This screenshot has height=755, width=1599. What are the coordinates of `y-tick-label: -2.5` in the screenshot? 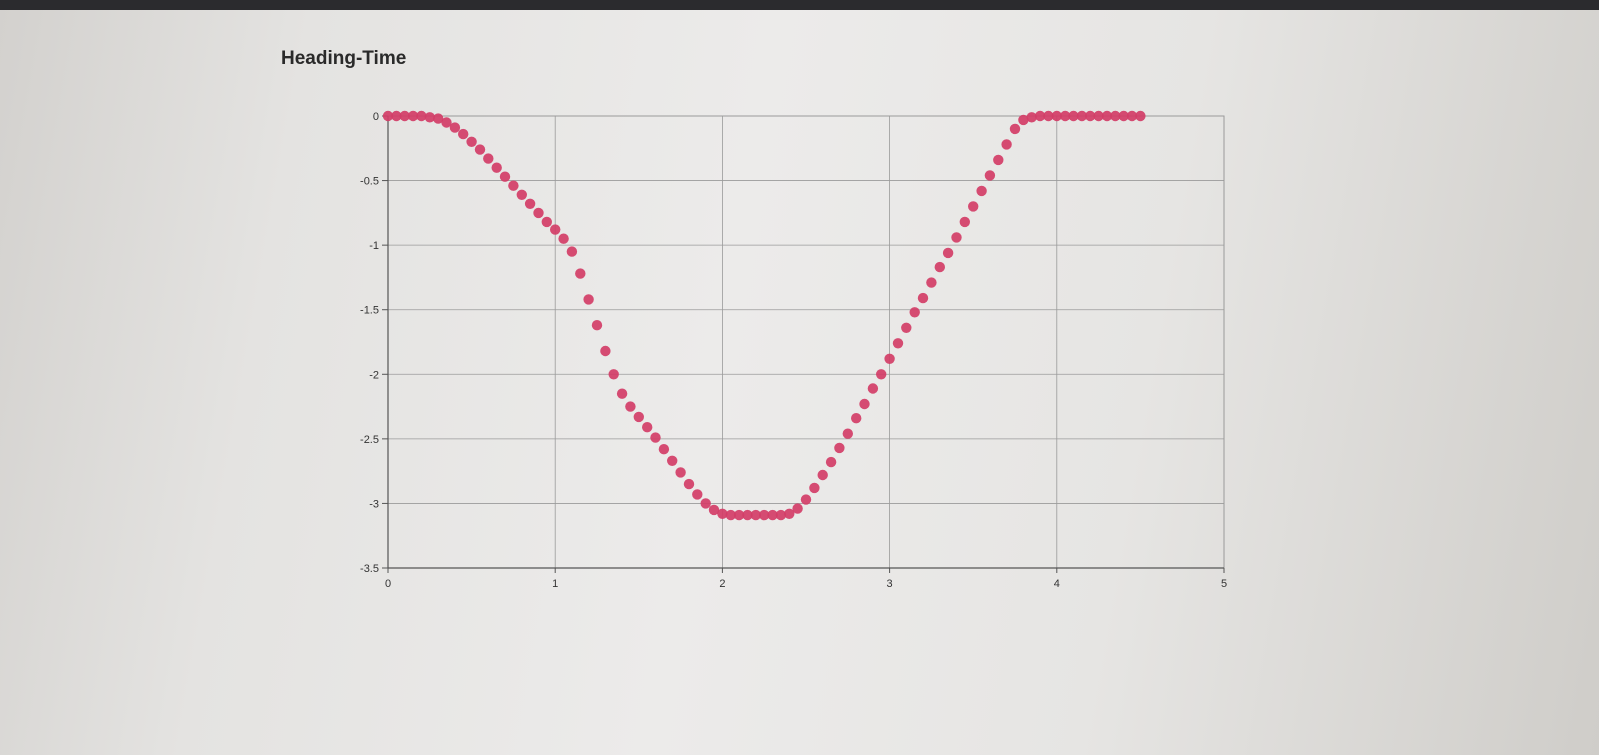 It's located at (369, 440).